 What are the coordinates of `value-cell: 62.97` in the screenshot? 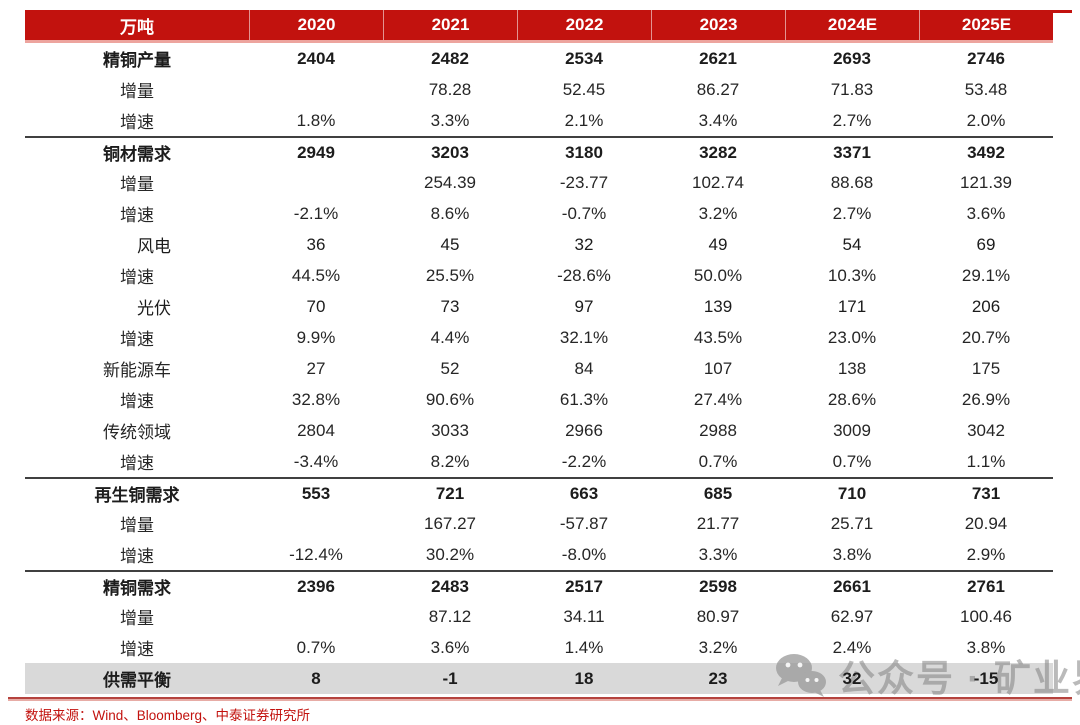 It's located at (852, 616).